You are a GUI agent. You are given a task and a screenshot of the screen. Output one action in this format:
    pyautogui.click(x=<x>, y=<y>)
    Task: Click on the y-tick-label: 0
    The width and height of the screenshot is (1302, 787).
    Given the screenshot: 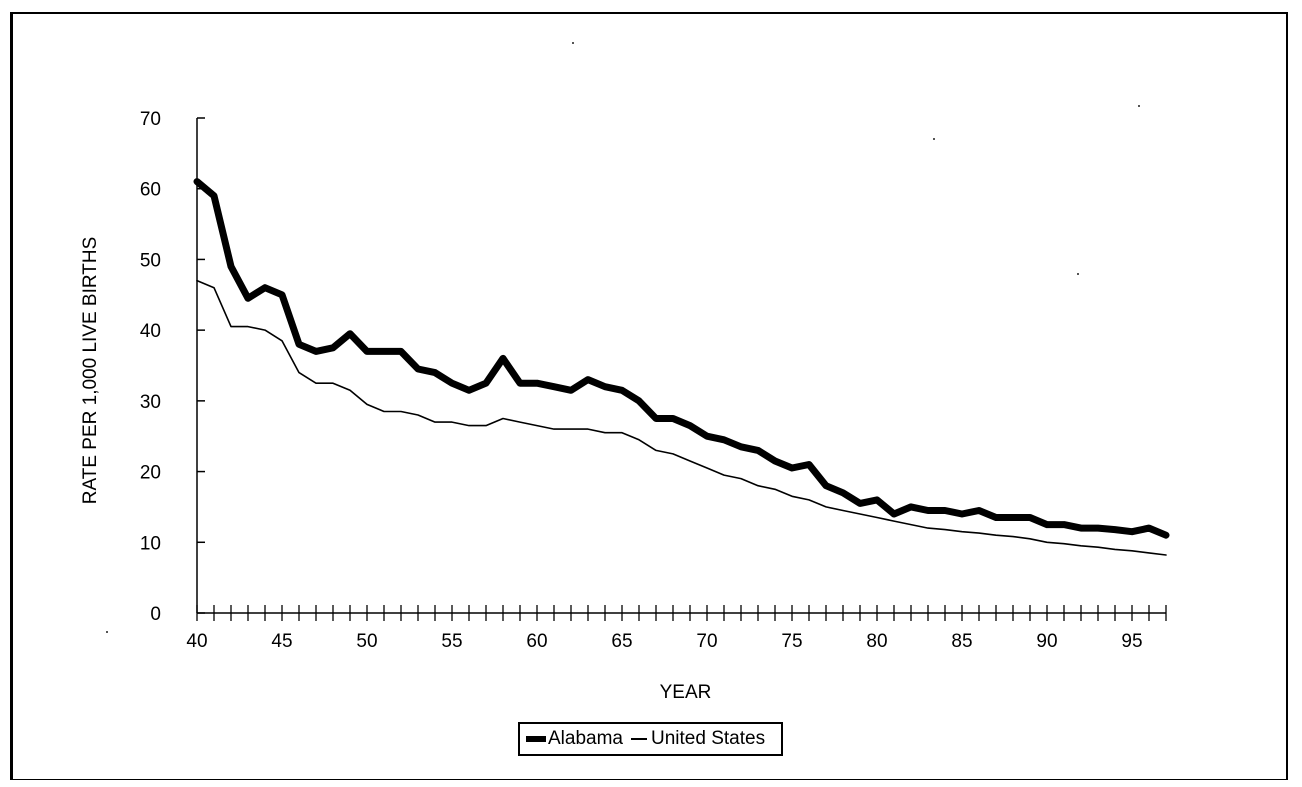 What is the action you would take?
    pyautogui.click(x=155, y=614)
    